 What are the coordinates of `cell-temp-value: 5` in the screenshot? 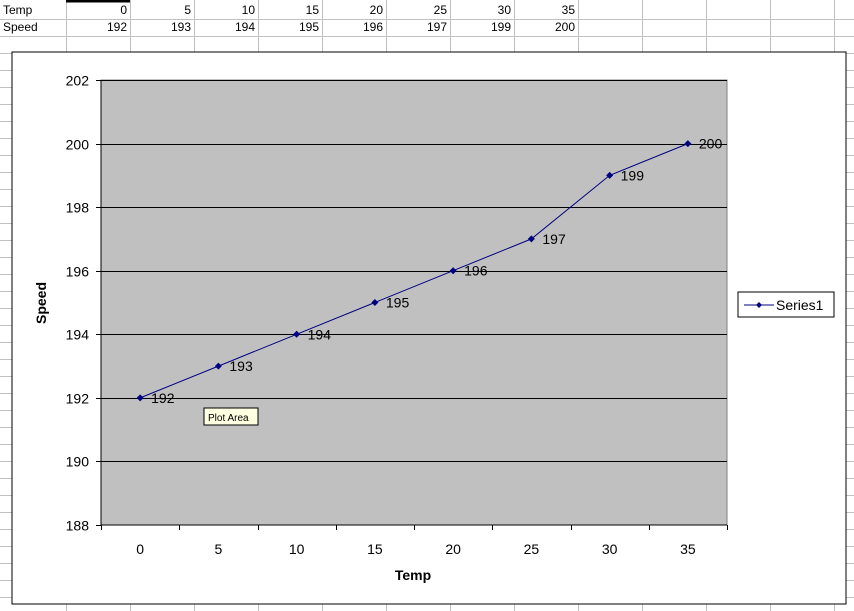 It's located at (187, 10).